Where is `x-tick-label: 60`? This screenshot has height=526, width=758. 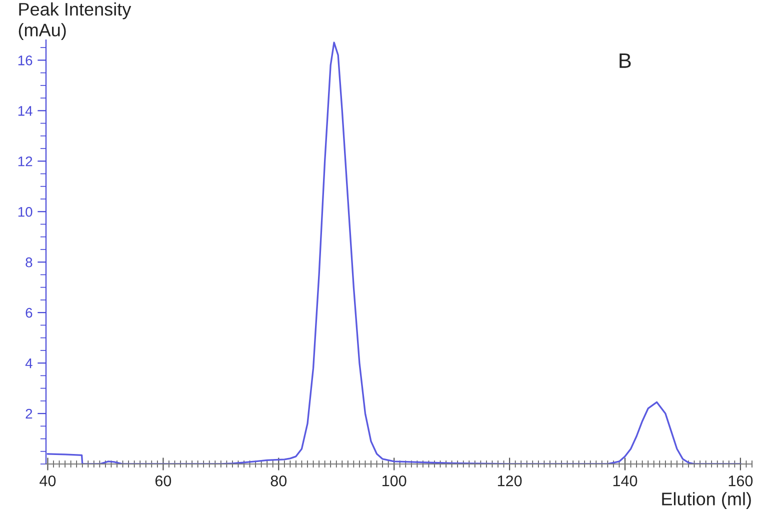 x-tick-label: 60 is located at coordinates (163, 481).